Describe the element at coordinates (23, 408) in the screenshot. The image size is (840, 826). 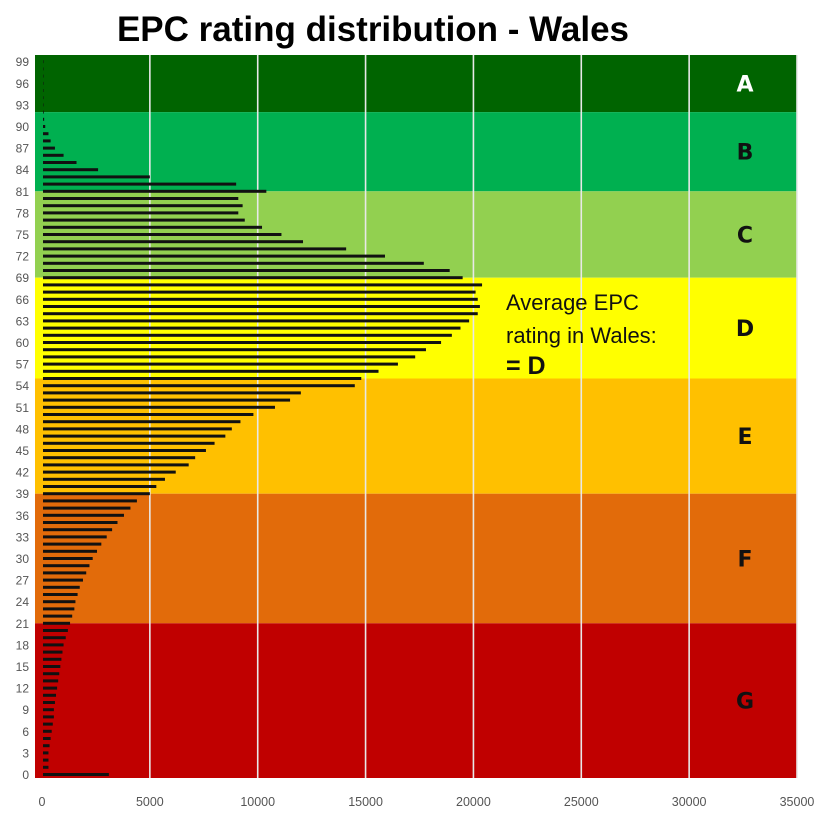
I see `y-tick-label: 51` at that location.